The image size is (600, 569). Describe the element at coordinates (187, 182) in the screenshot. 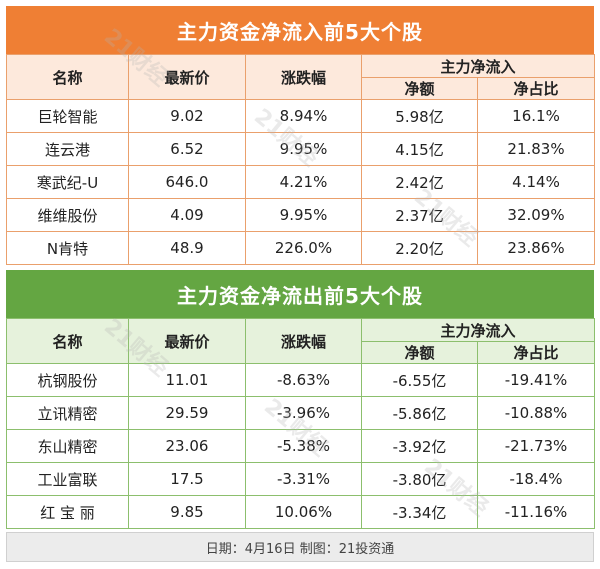

I see `stock-price: 646.0` at that location.